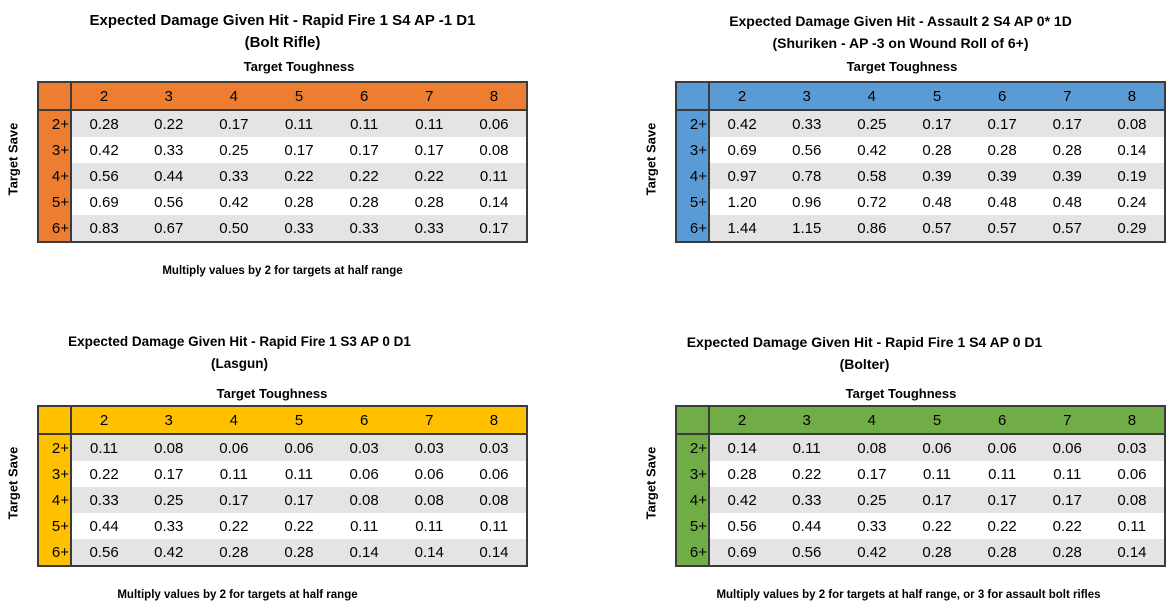 The height and width of the screenshot is (607, 1168). I want to click on save-header-cell: 6+, so click(693, 552).